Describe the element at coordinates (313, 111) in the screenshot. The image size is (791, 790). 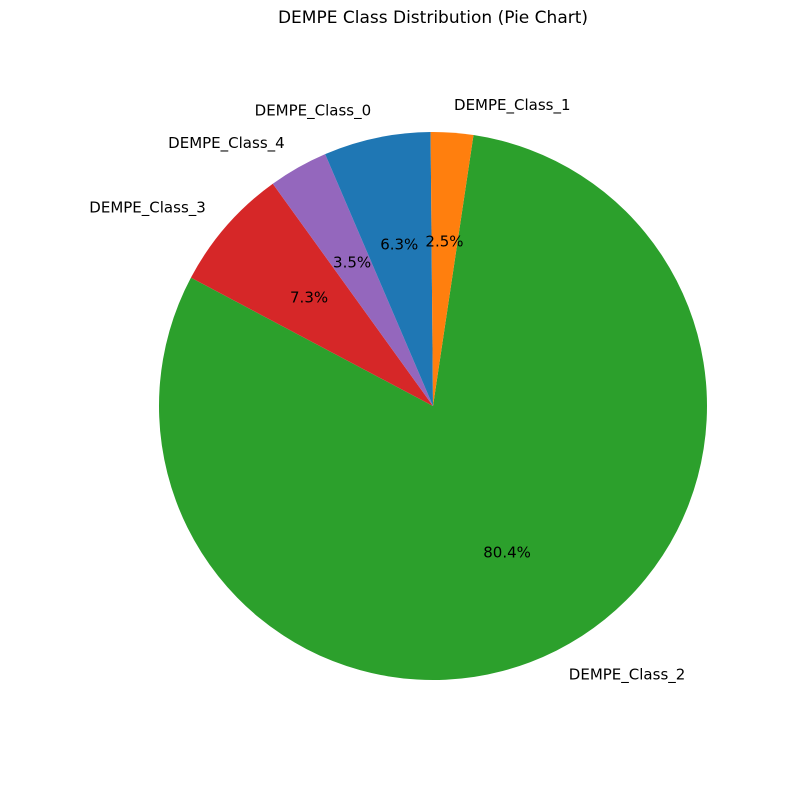
I see `slice-label: DEMPE_Class_0` at that location.